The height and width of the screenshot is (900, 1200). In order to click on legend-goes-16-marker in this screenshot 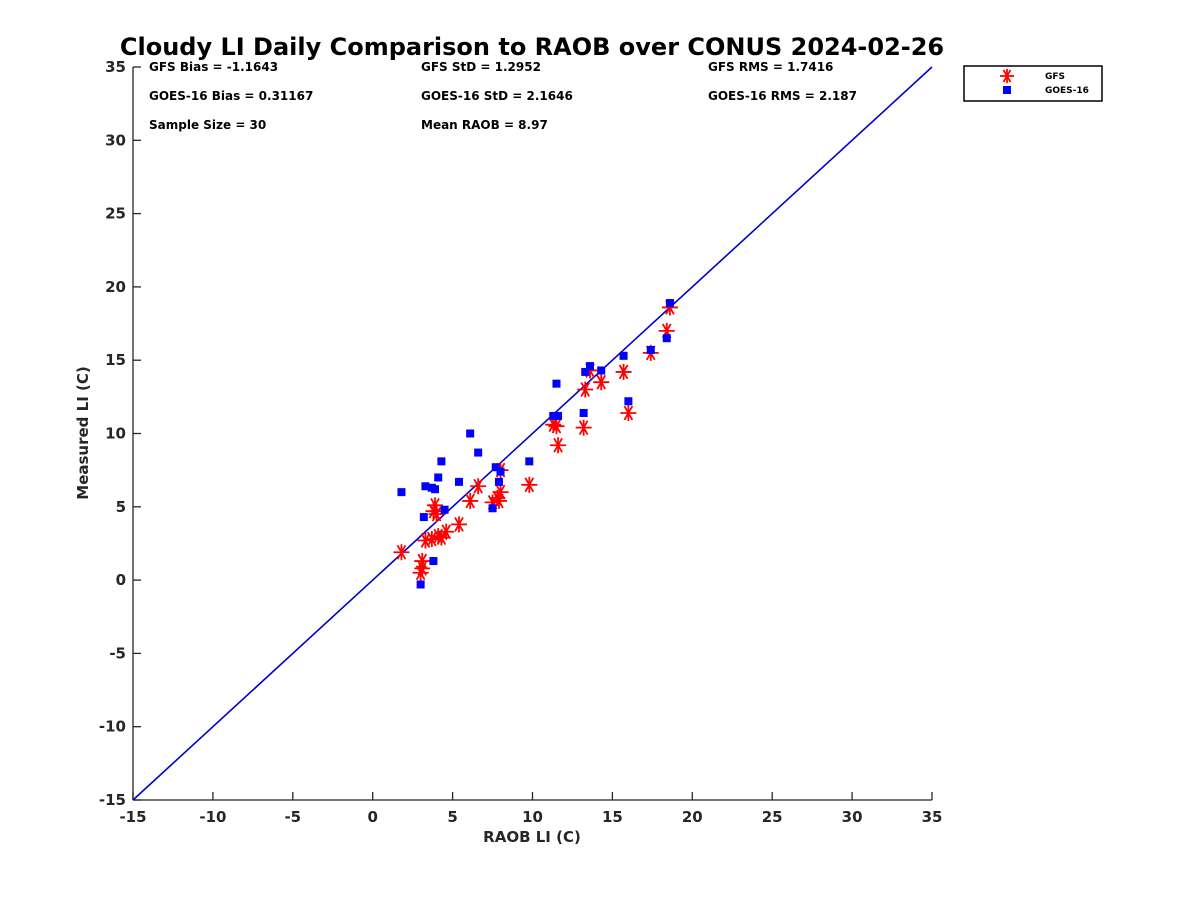, I will do `click(1007, 90)`.